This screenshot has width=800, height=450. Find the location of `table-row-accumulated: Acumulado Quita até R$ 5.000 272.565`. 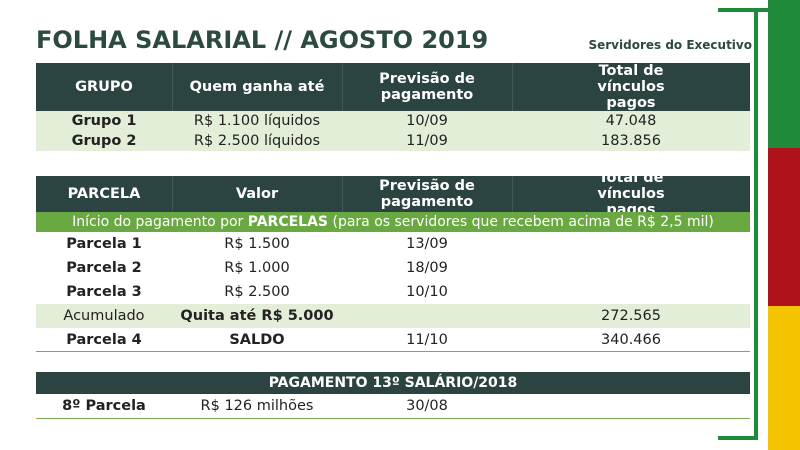

table-row-accumulated: Acumulado Quita até R$ 5.000 272.565 is located at coordinates (393, 316).